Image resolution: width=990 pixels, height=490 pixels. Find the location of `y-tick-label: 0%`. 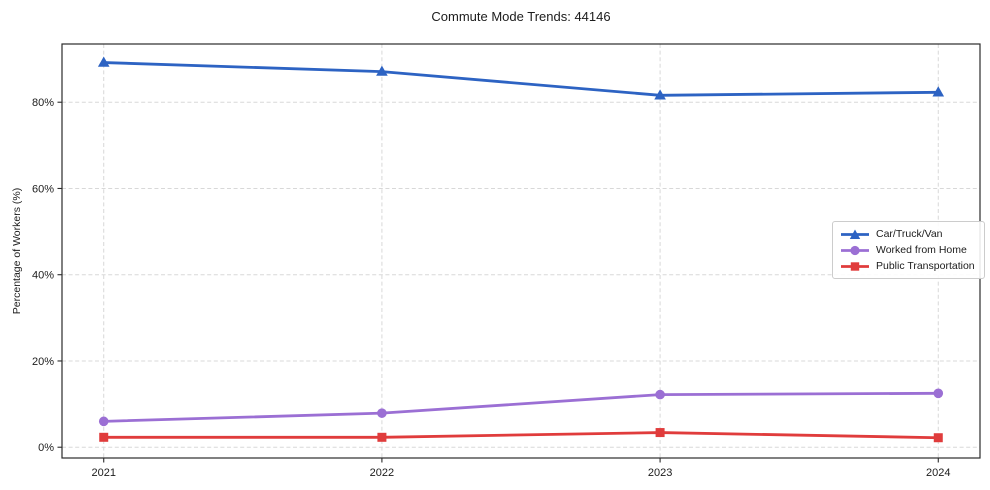

y-tick-label: 0% is located at coordinates (46, 448).